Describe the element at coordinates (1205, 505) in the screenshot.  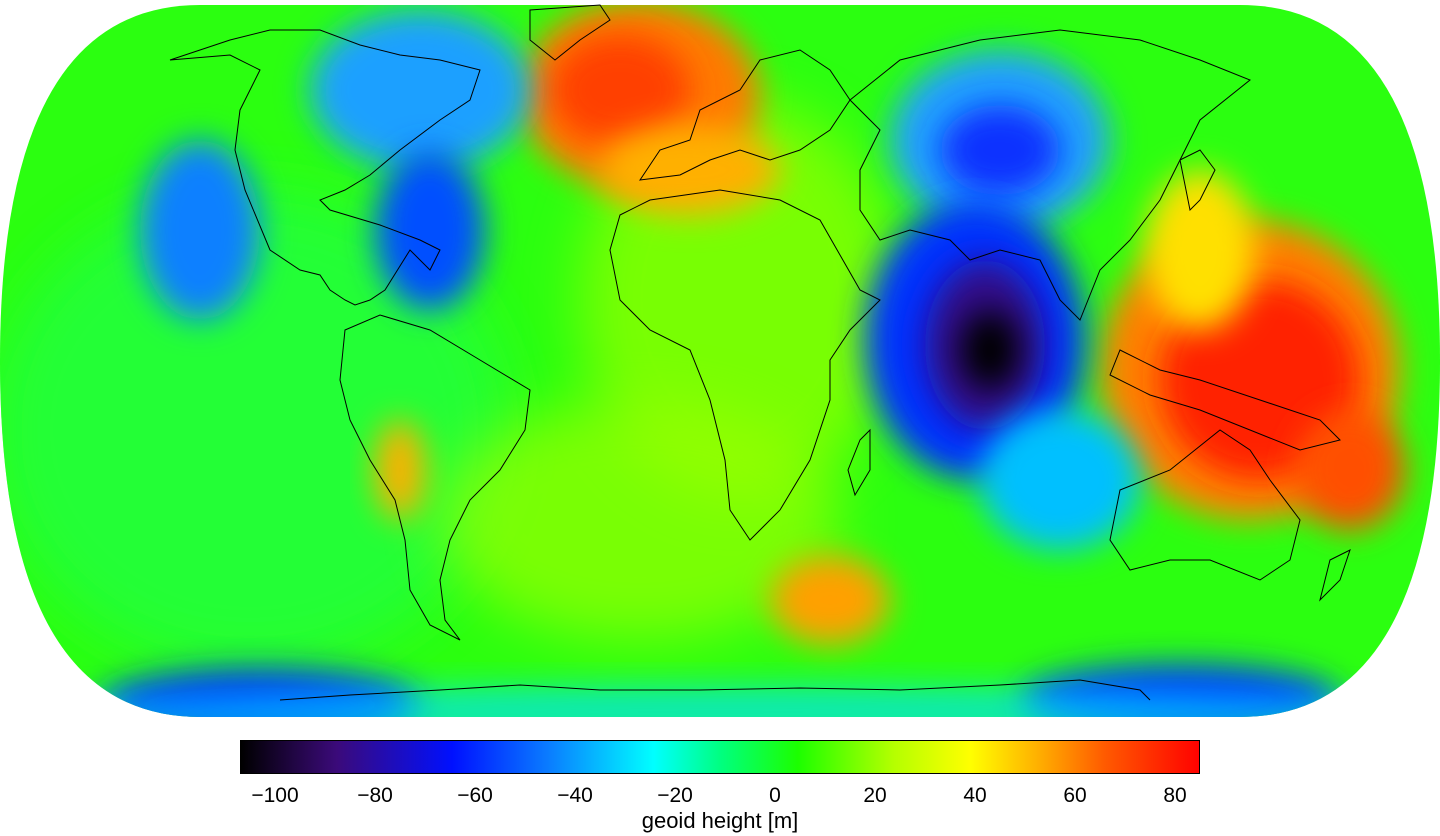
I see `coastline-australia` at that location.